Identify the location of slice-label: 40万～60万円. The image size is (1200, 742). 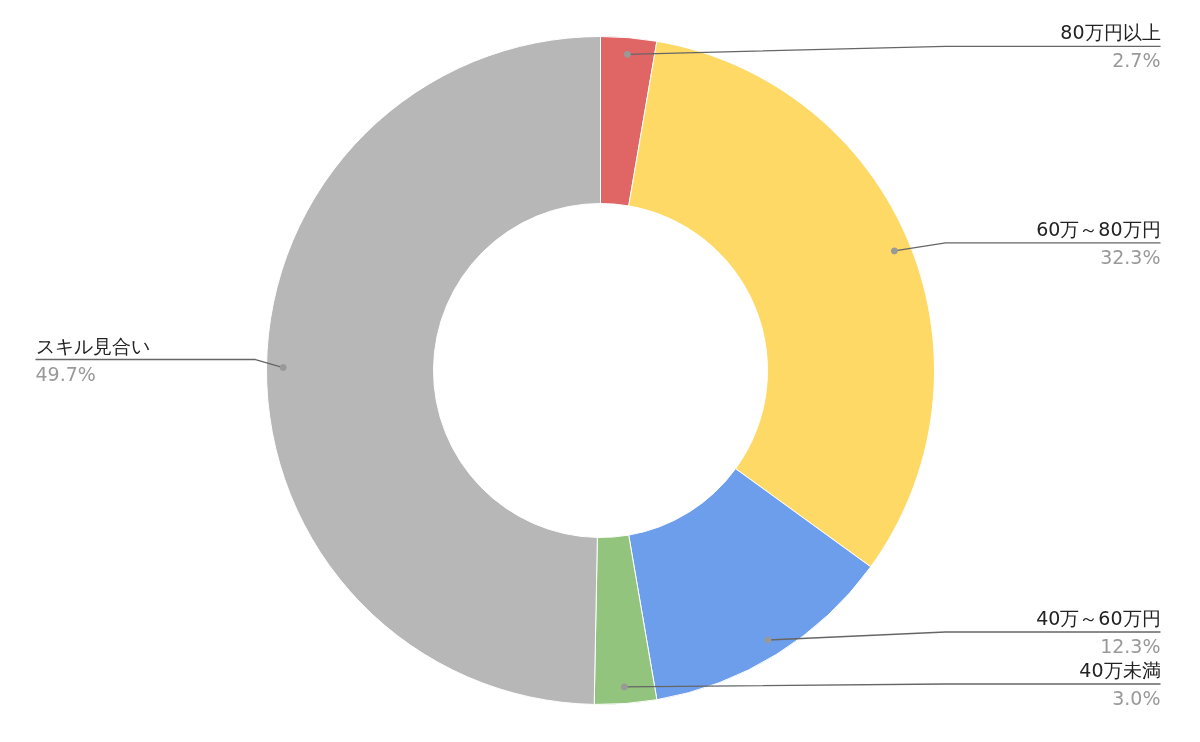
(1098, 618).